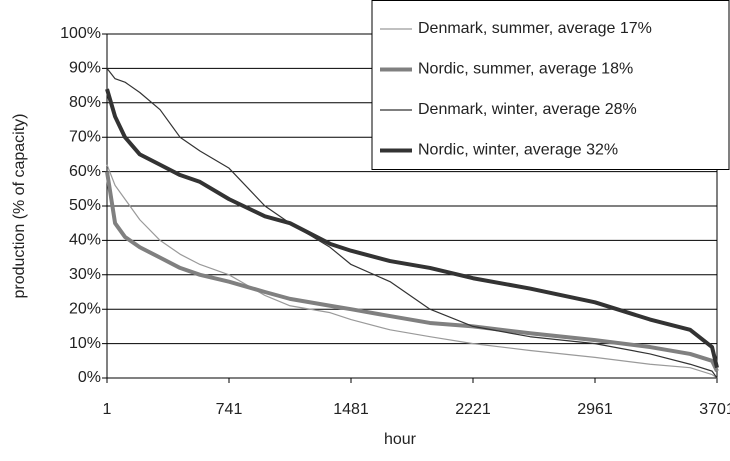  I want to click on y-tick-label: 40%, so click(85, 240).